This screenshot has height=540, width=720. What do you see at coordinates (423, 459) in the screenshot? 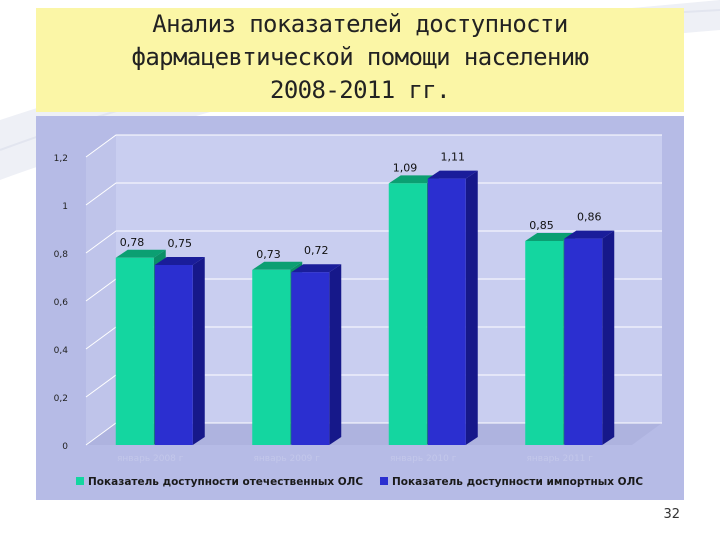
I see `x-tick-label: январь 2010 г` at bounding box center [423, 459].